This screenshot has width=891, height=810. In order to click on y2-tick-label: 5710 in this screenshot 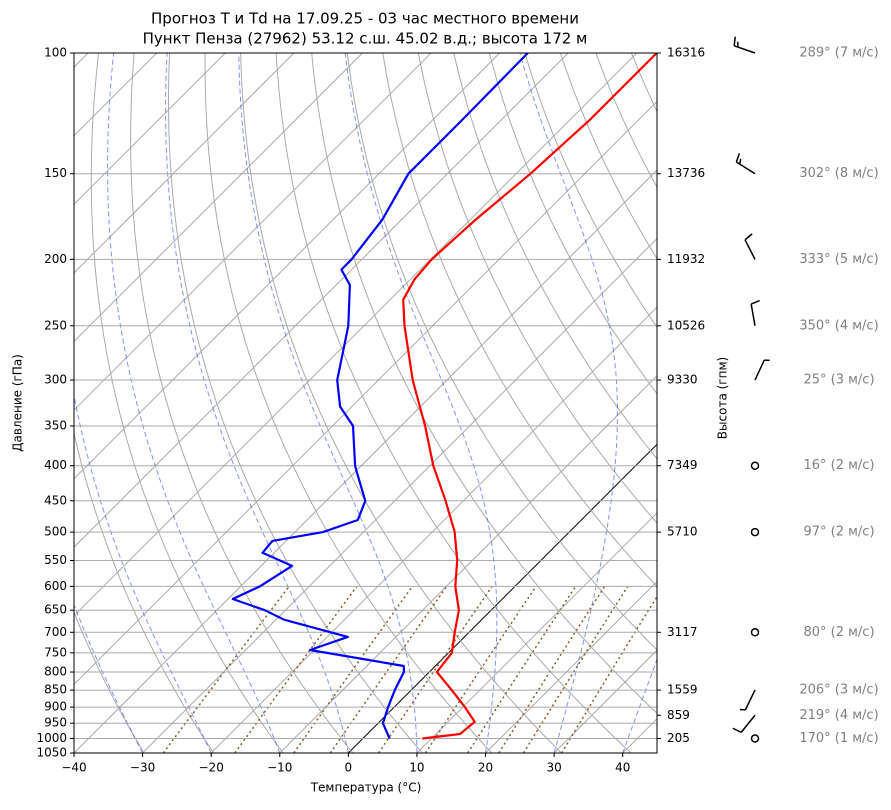, I will do `click(682, 532)`.